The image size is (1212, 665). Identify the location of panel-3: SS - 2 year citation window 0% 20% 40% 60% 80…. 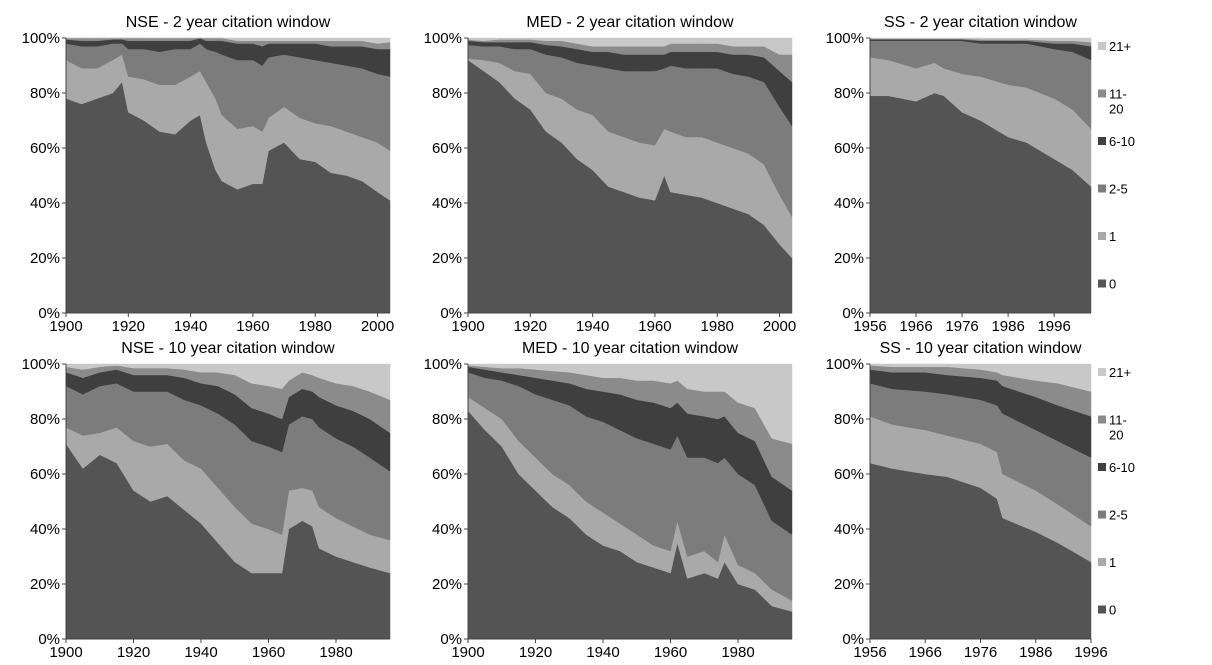
(959, 174).